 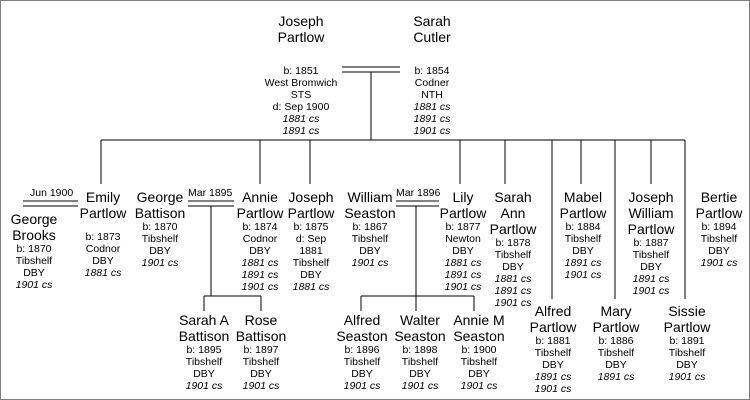 I want to click on person-birth: b: 1854, so click(x=432, y=71).